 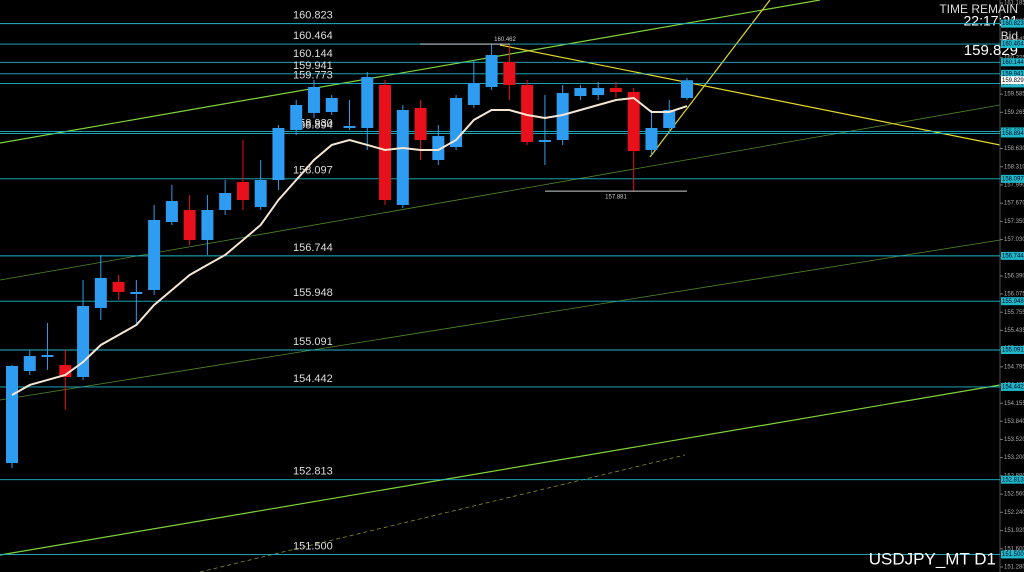 What do you see at coordinates (313, 248) in the screenshot?
I see `level-label: 156.744` at bounding box center [313, 248].